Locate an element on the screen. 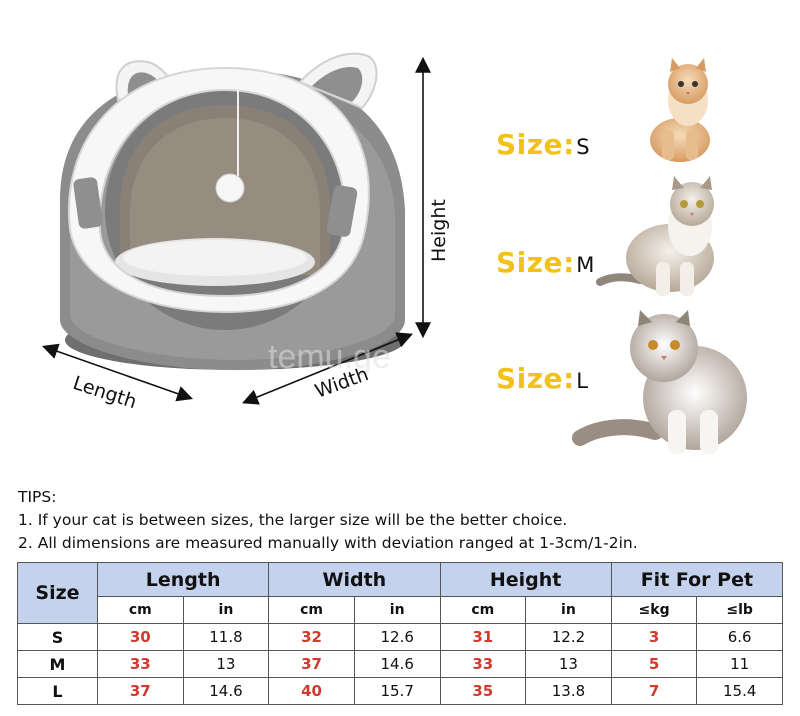 The width and height of the screenshot is (800, 716). kitten-orange-illustration is located at coordinates (680, 110).